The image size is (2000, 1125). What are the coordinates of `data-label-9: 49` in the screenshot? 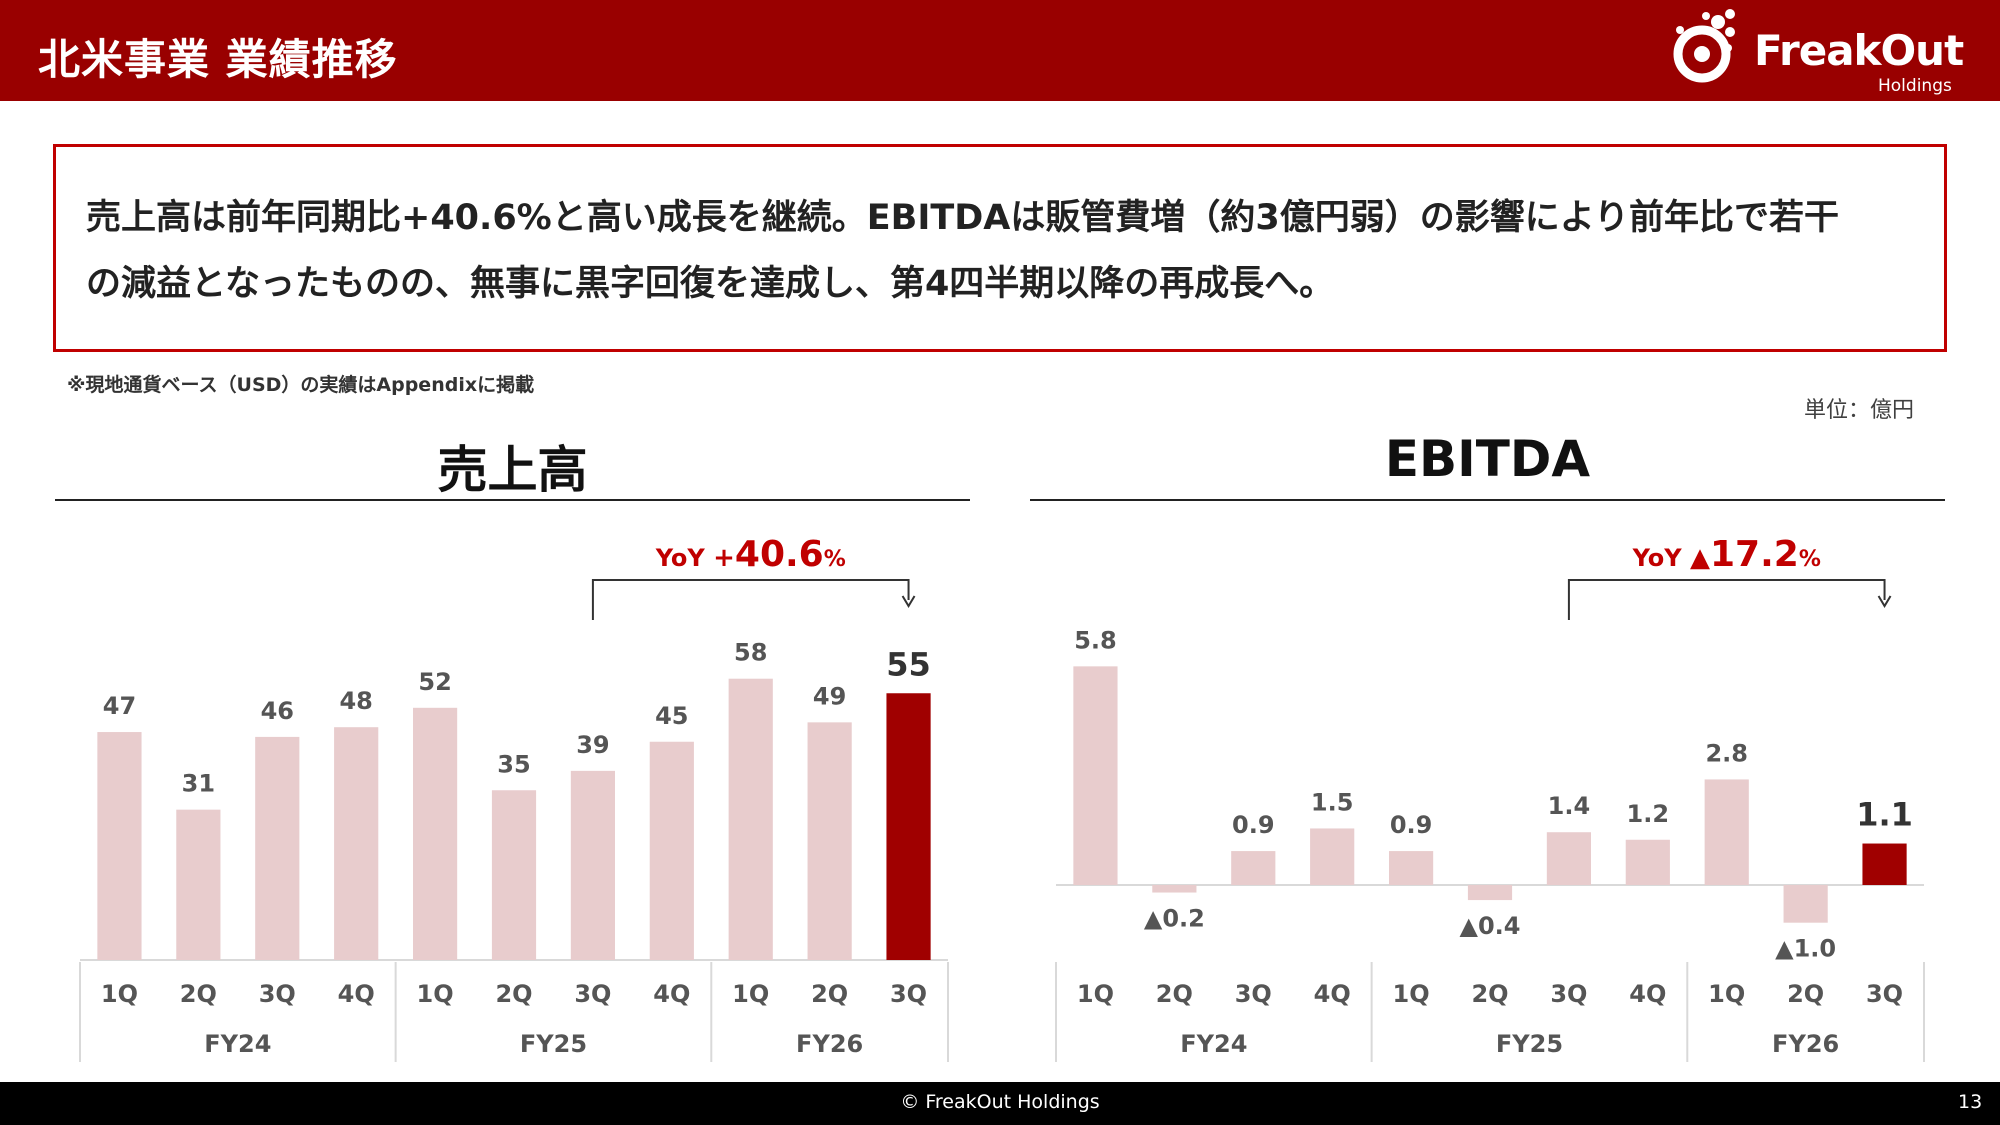 It's located at (829, 696).